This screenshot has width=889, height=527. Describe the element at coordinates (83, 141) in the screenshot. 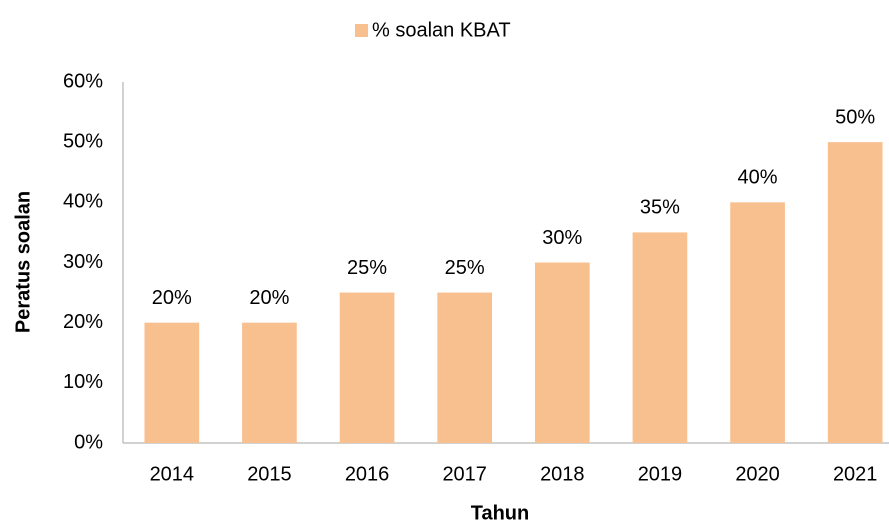

I see `y-tick-label: 50%` at that location.